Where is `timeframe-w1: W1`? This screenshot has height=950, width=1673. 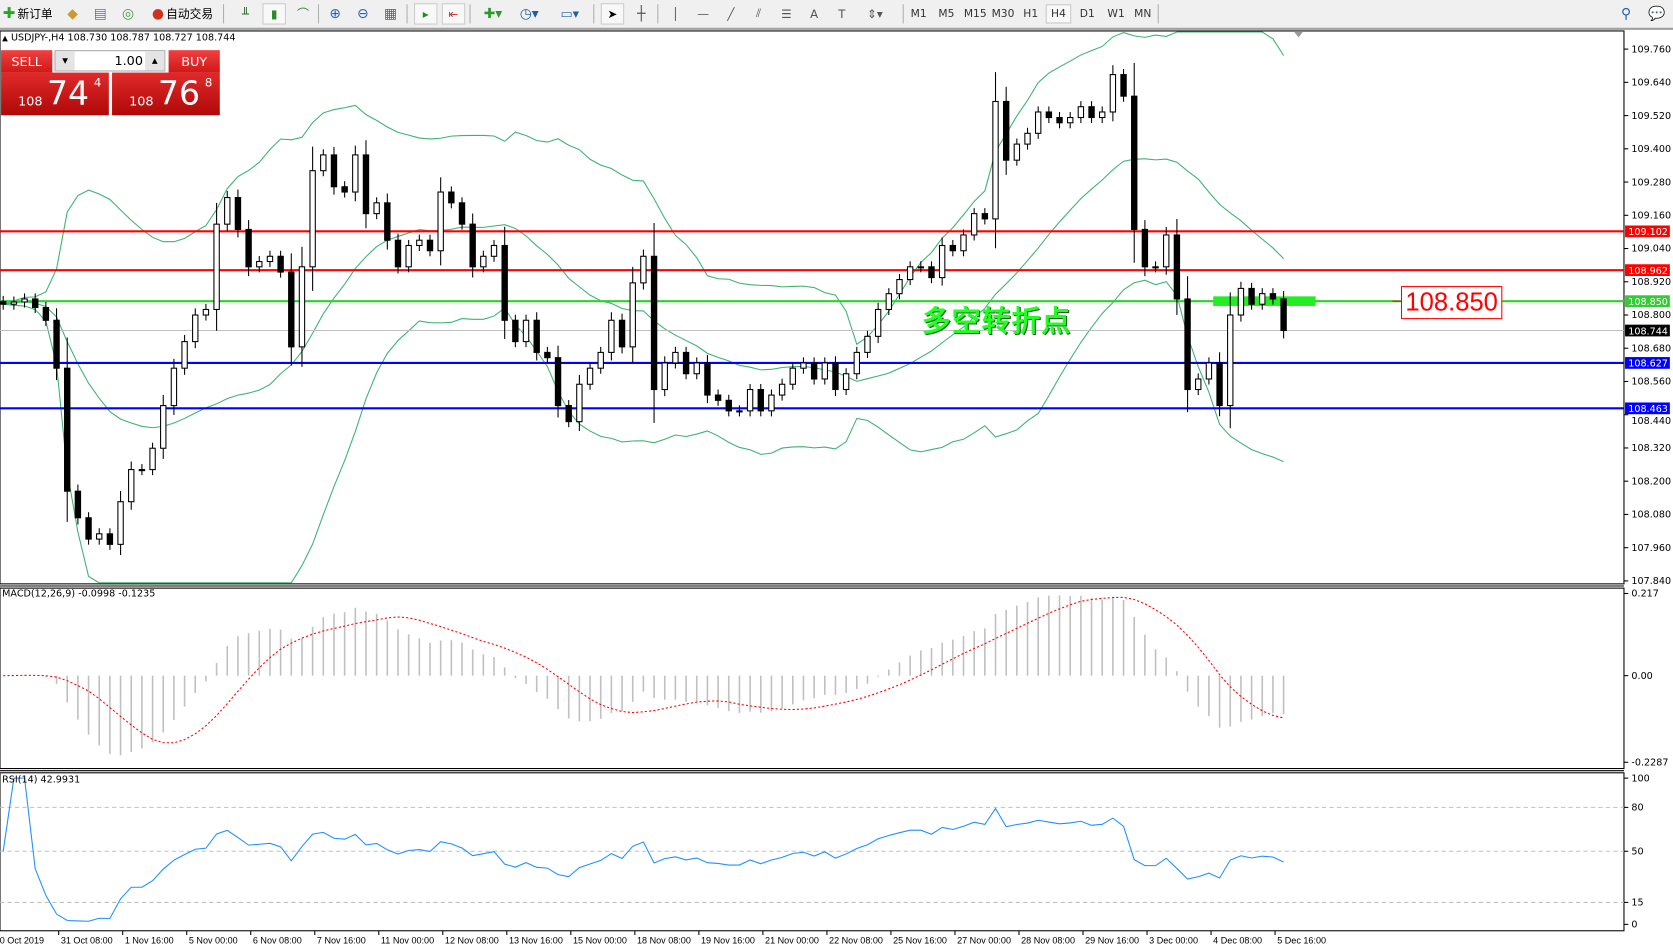
timeframe-w1: W1 is located at coordinates (1116, 14).